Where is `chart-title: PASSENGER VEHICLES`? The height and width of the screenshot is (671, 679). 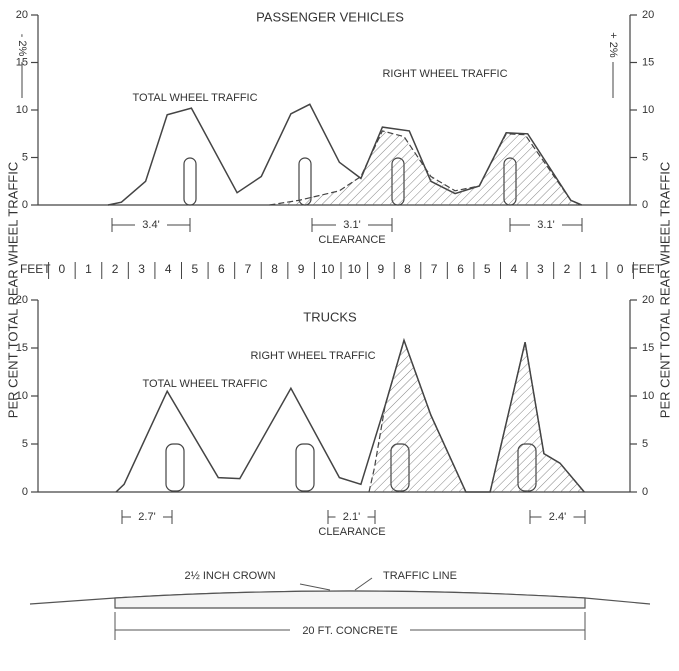 chart-title: PASSENGER VEHICLES is located at coordinates (330, 16).